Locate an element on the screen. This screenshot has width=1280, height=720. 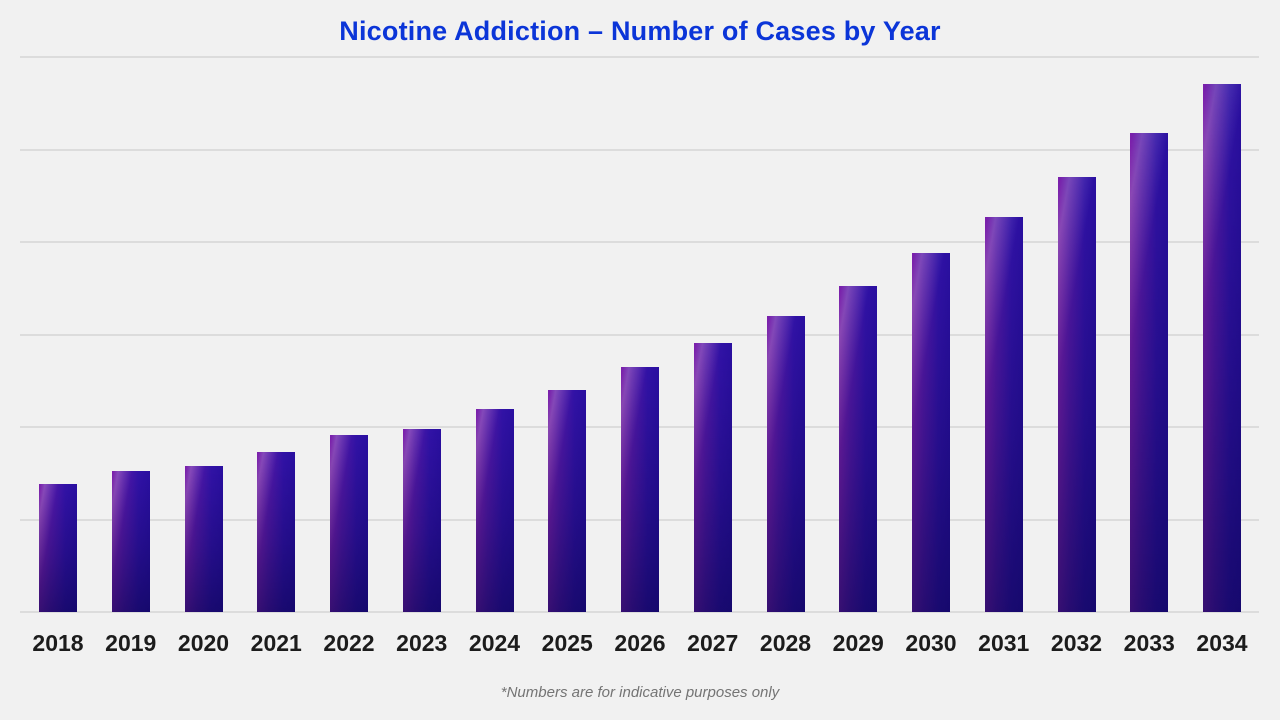
x-tick-2027: 2027 is located at coordinates (713, 643).